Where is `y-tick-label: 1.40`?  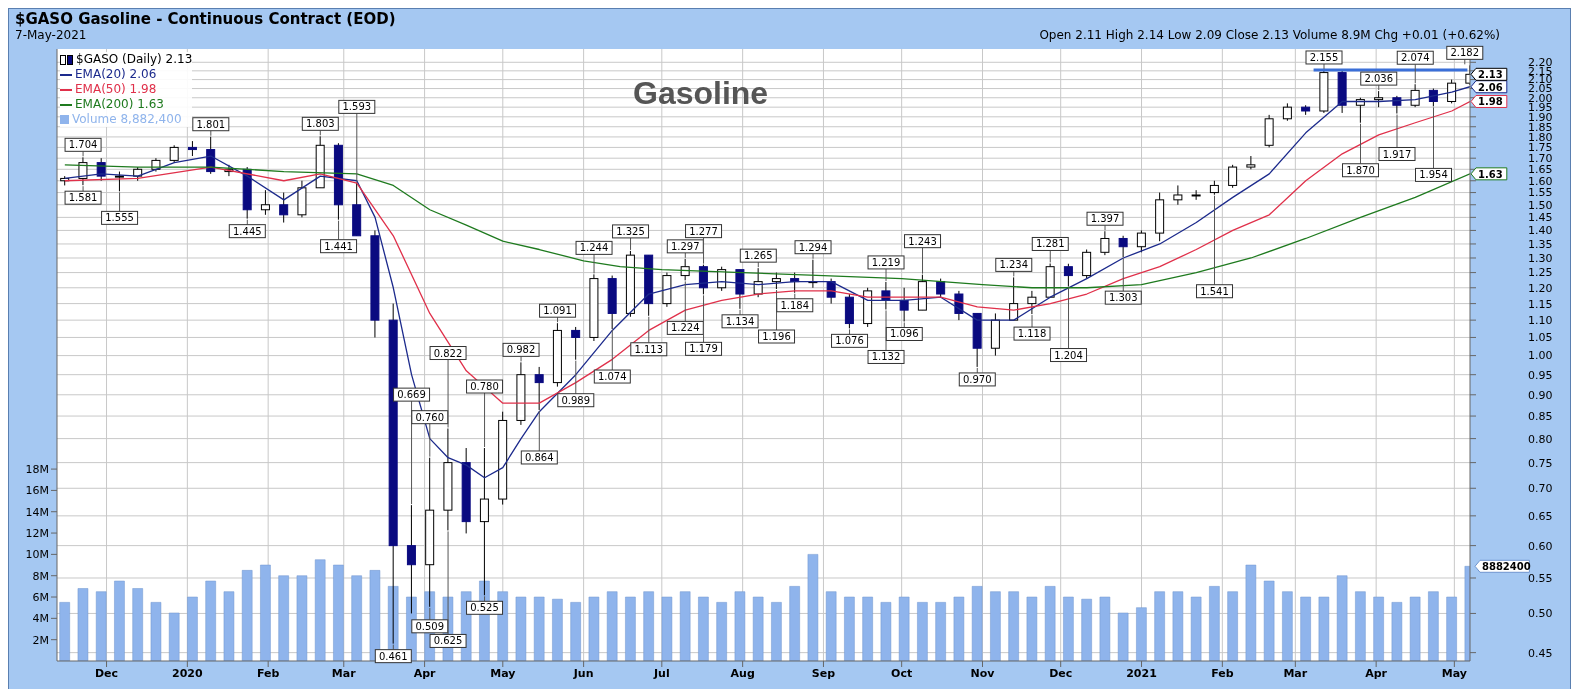
y-tick-label: 1.40 is located at coordinates (1540, 231).